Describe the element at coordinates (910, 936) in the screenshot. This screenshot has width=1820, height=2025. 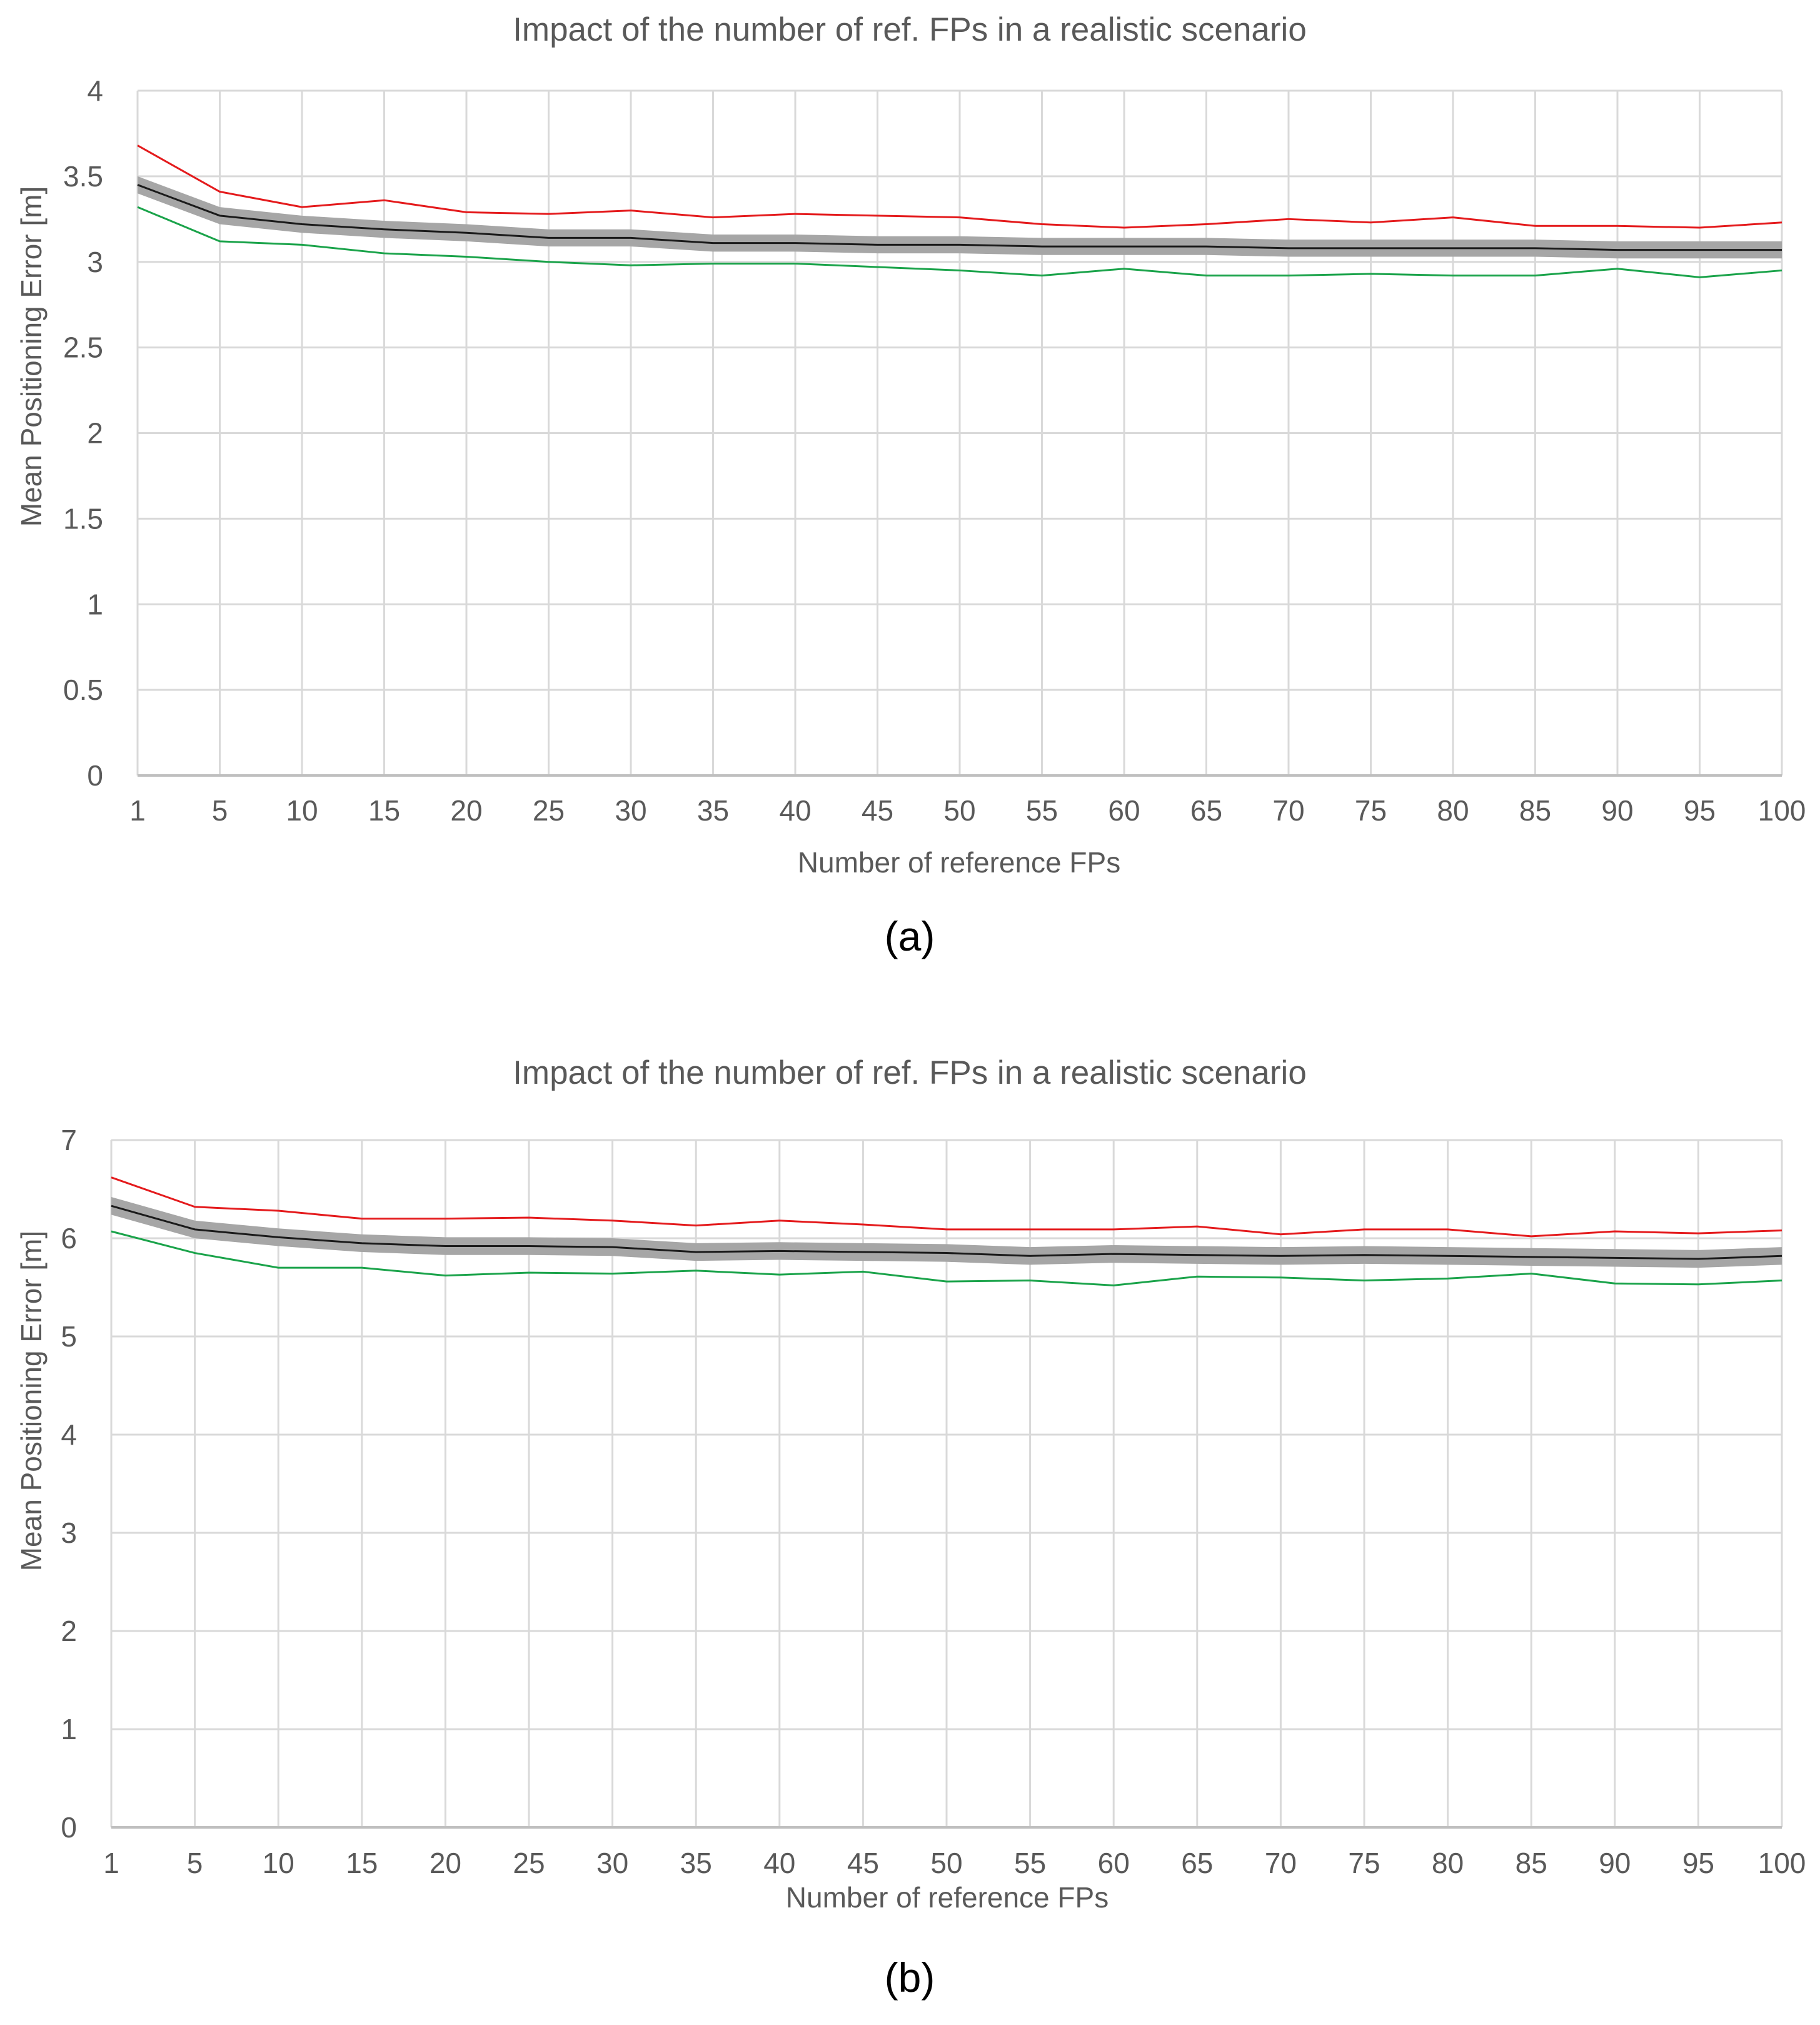
I see `chart-a-caption: (a)` at that location.